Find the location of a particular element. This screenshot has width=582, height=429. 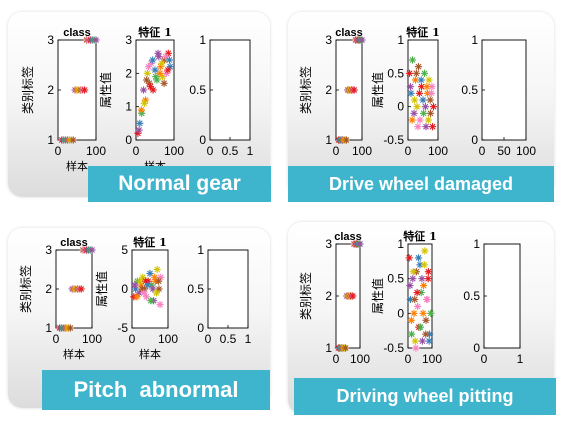

p3-a0-ylabel: 类别标签 is located at coordinates (305, 296).